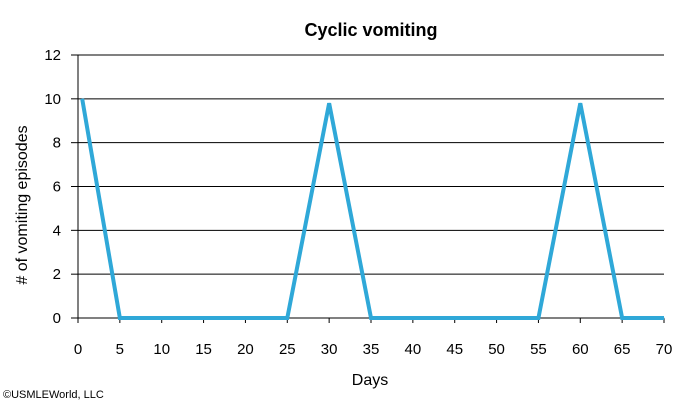  Describe the element at coordinates (53, 395) in the screenshot. I see `copyright-notice: ©USMLEWorld, LLC` at that location.